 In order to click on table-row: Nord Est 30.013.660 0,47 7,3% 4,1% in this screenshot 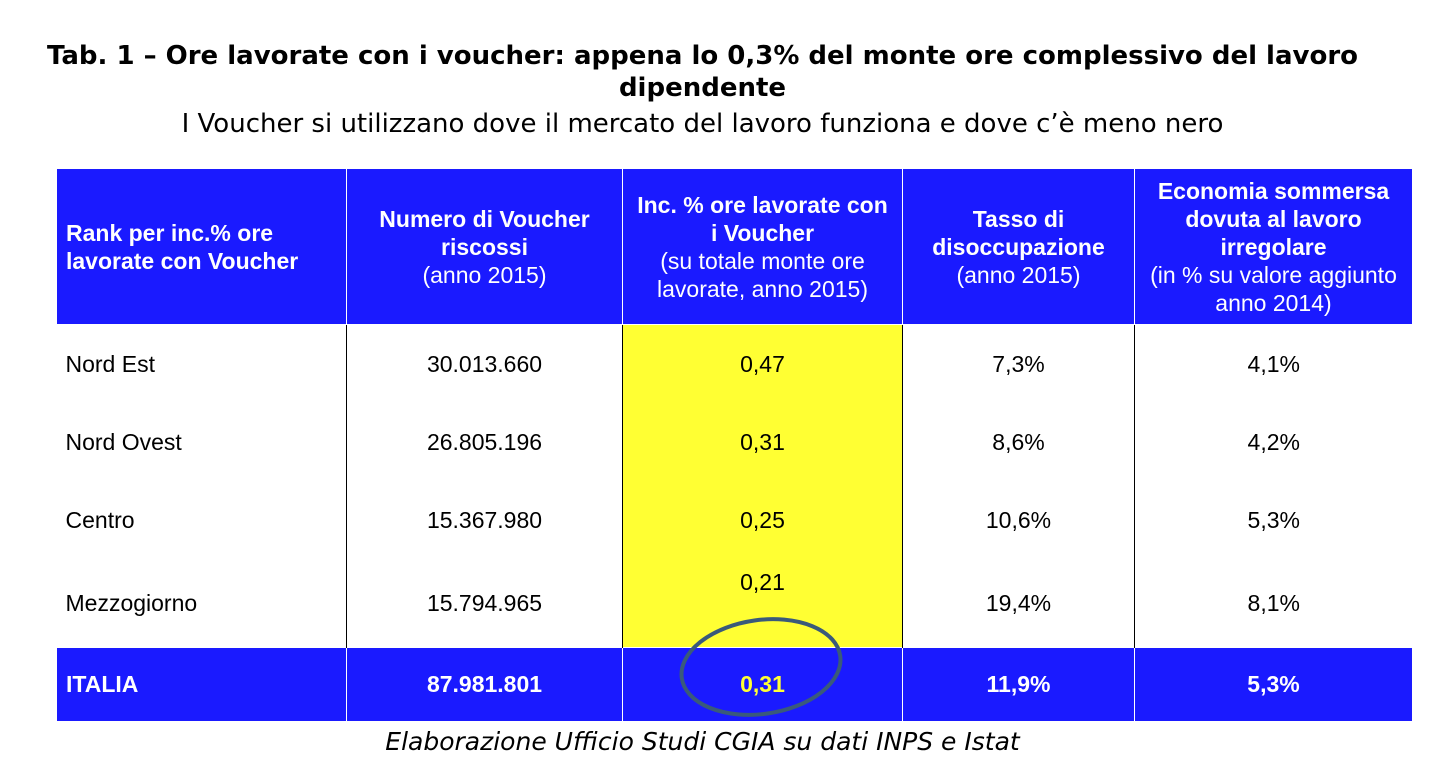, I will do `click(734, 363)`.